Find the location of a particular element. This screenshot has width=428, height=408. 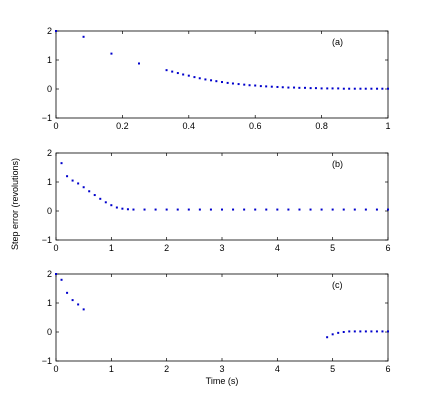

x-tick-label: 0.4 is located at coordinates (189, 126).